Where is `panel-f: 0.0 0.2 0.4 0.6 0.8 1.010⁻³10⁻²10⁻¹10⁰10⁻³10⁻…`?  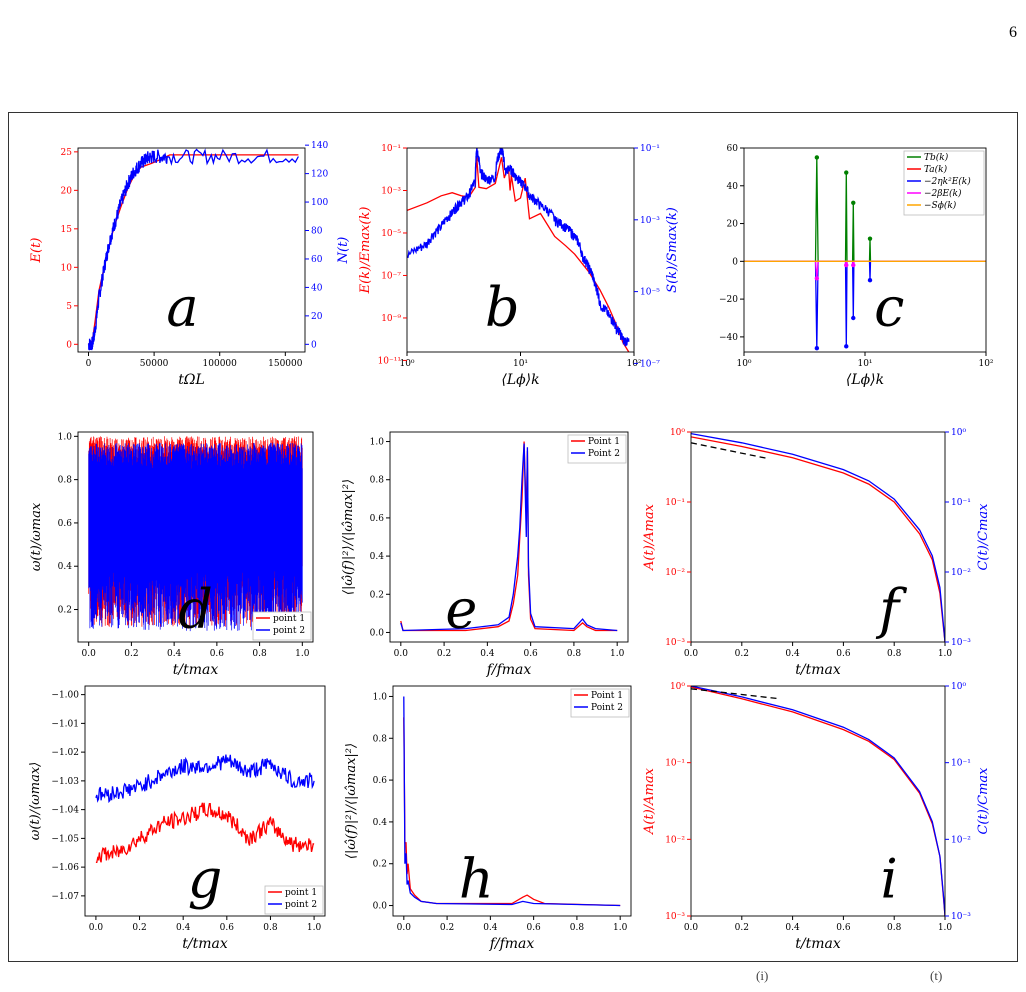 panel-f: 0.0 0.2 0.4 0.6 0.8 1.010⁻³10⁻²10⁻¹10⁰10⁻³10⁻… is located at coordinates (816, 553).